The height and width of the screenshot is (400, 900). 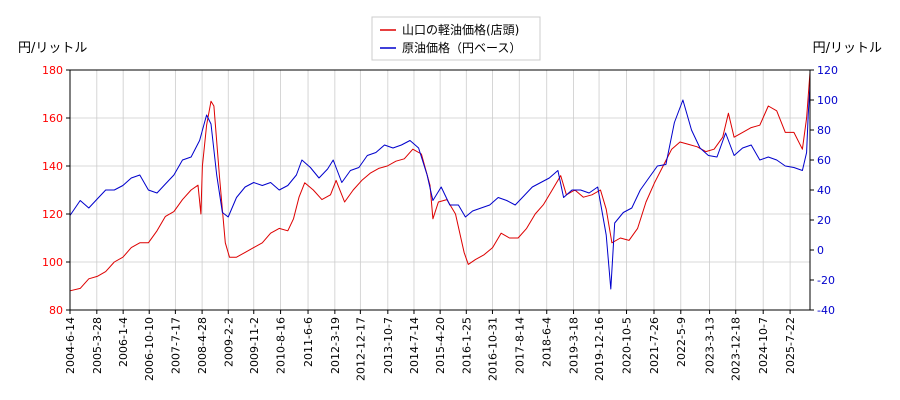 What do you see at coordinates (56, 190) in the screenshot?
I see `left-axis: 80 100 120 140 160 180` at bounding box center [56, 190].